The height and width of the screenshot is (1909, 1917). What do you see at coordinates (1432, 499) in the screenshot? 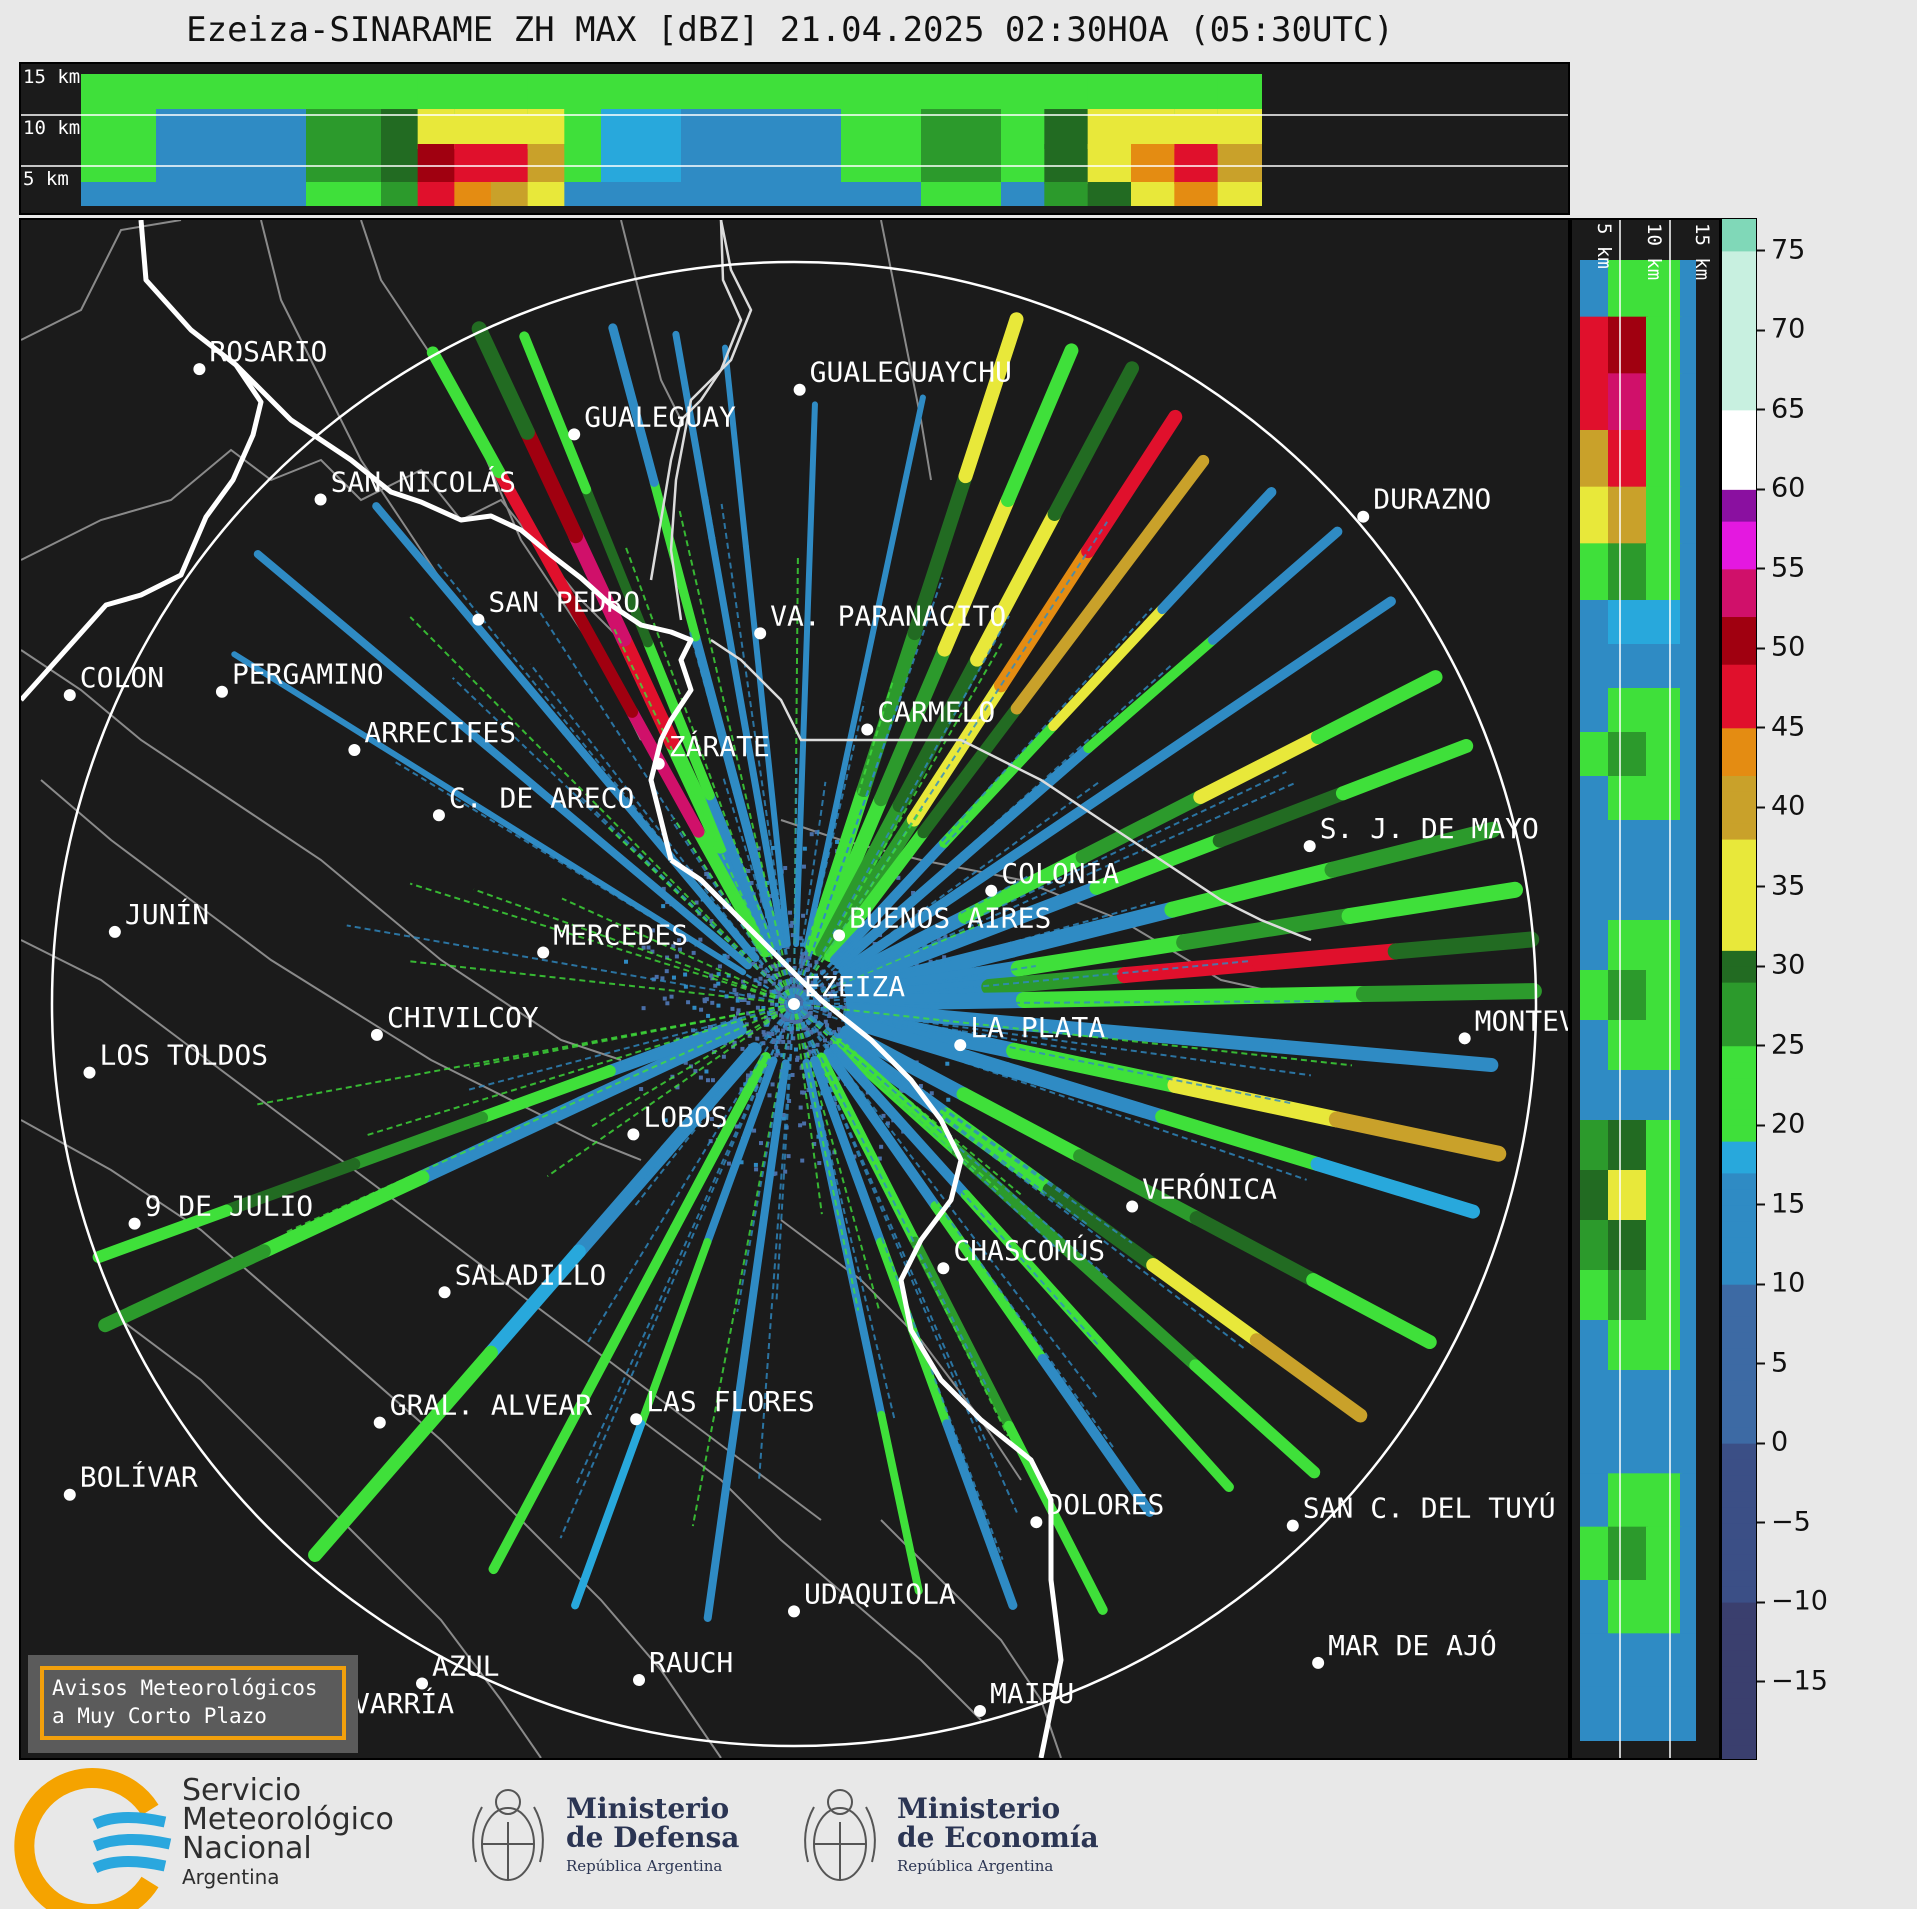
I see `place-label: DURAZNO` at bounding box center [1432, 499].